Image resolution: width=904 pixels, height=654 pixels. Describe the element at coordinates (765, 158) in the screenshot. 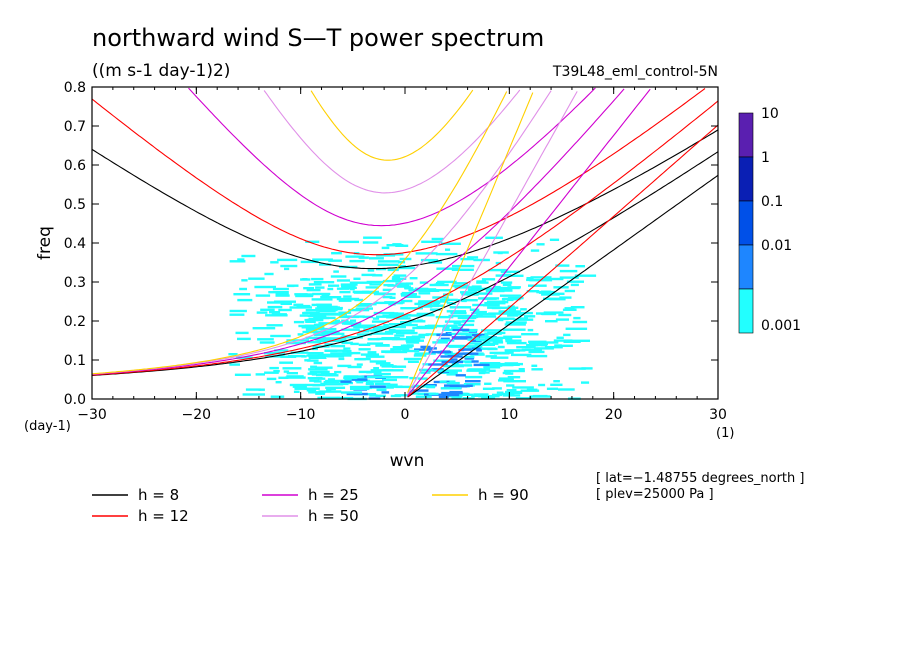

I see `colorbar-label: 1` at that location.